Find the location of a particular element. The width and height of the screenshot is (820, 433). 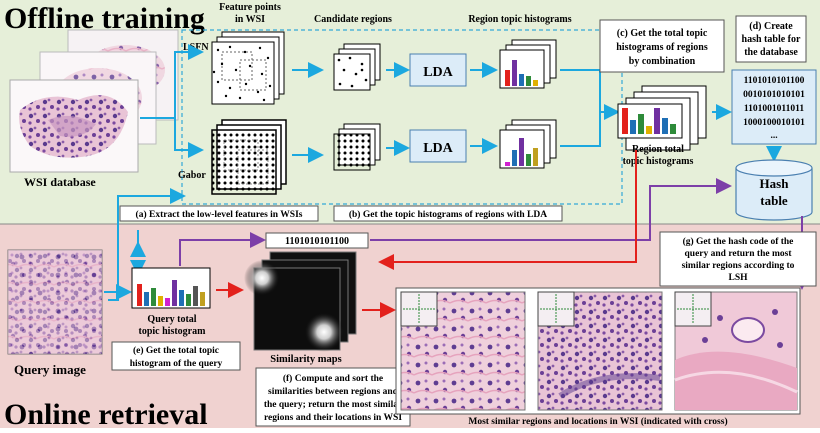

step-e-line-2: histogram of the query is located at coordinates (176, 364).